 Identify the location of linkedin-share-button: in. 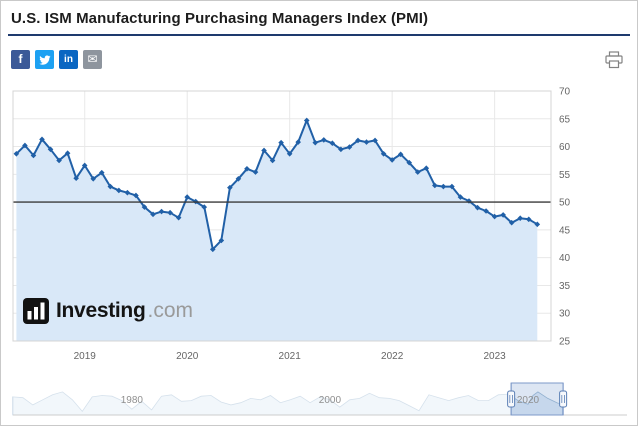
(68, 59).